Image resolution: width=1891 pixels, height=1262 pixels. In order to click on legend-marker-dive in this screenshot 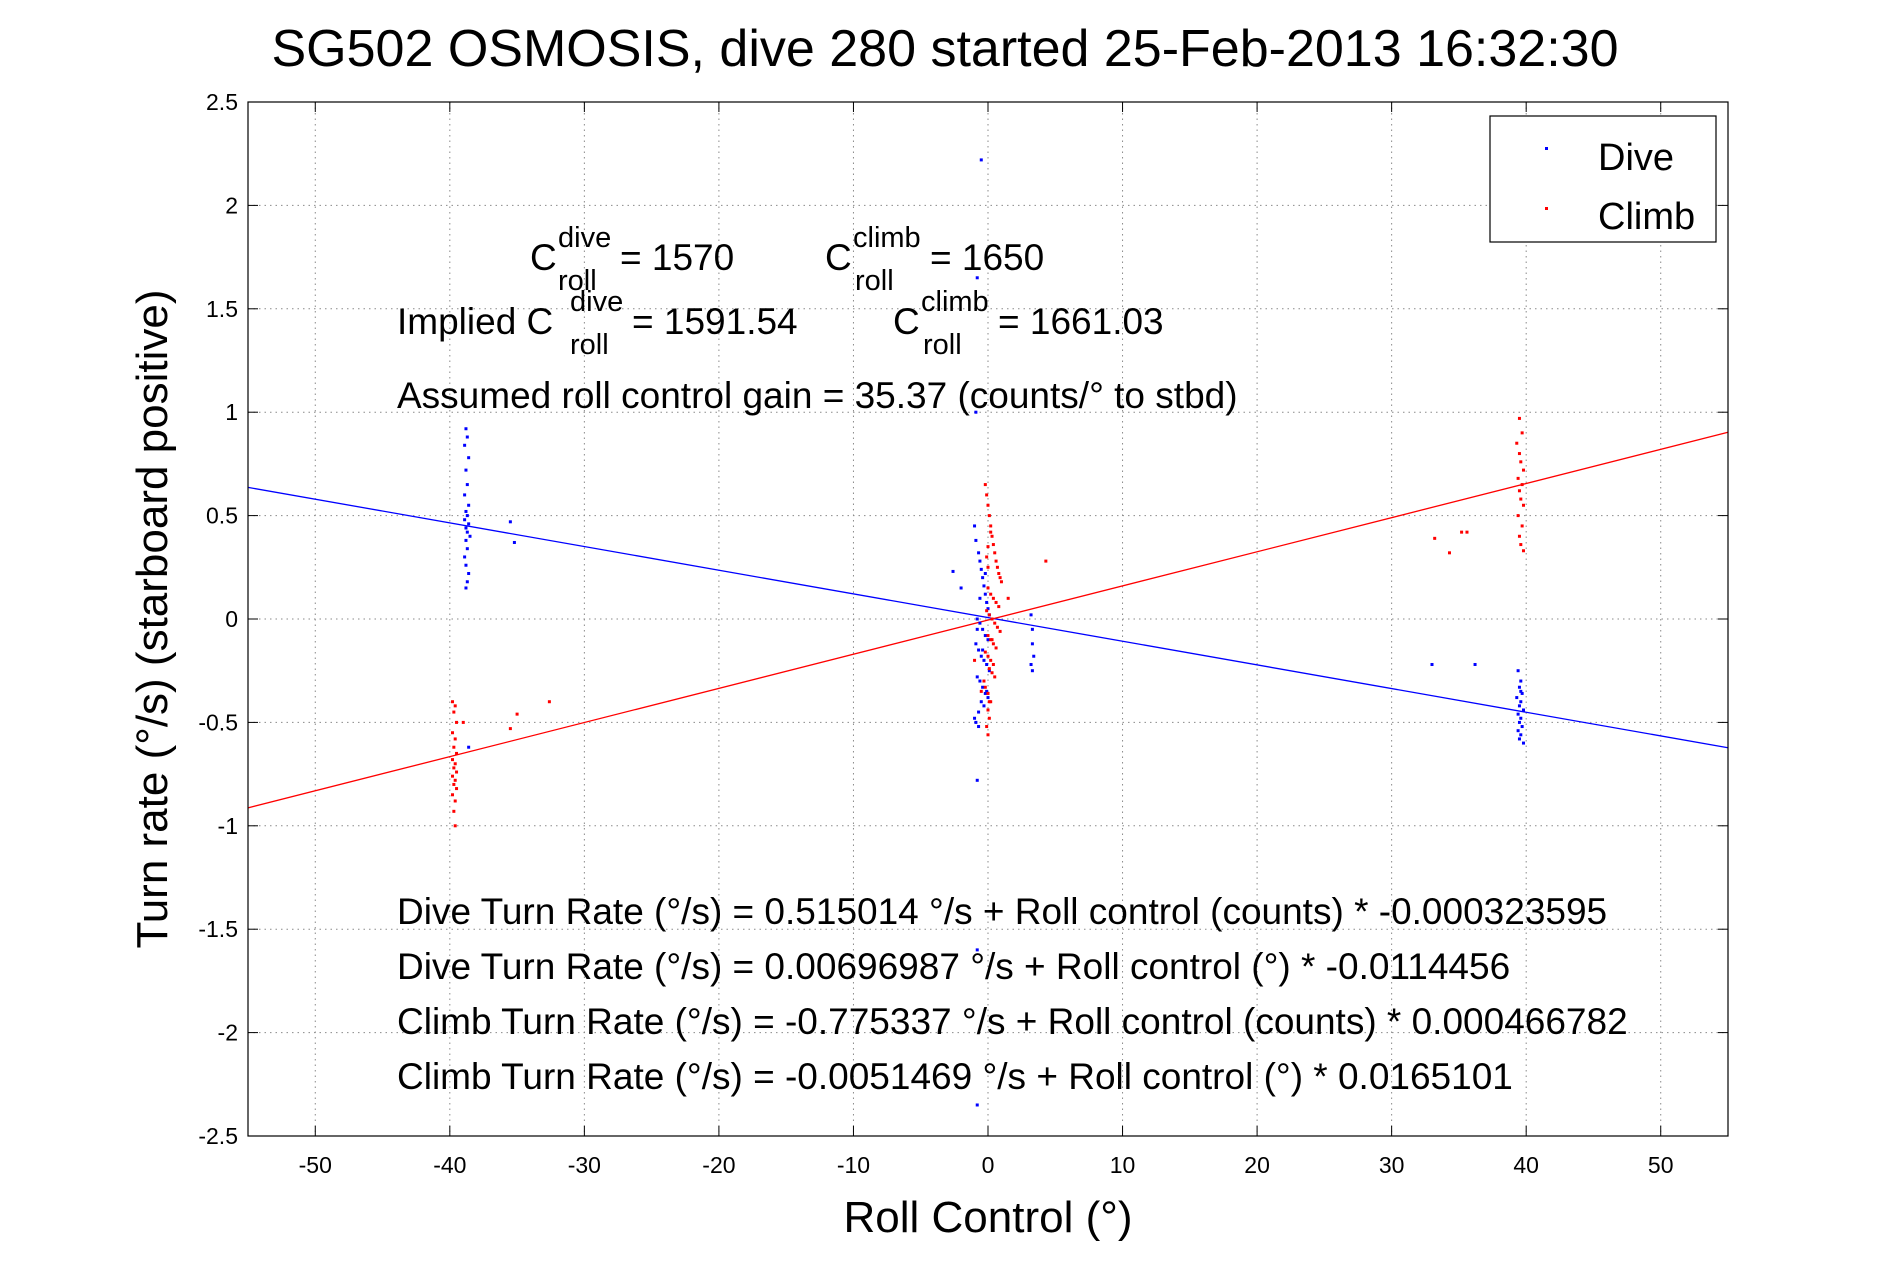, I will do `click(1546, 148)`.